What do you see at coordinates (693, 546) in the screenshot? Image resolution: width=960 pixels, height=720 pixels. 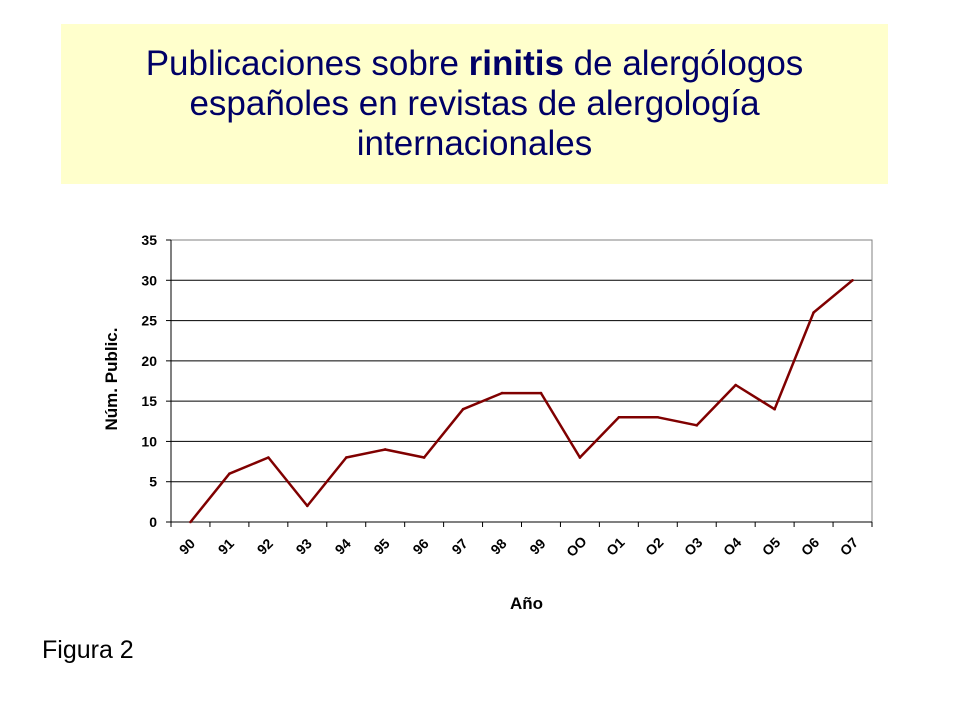 I see `x-tick-label: O3` at bounding box center [693, 546].